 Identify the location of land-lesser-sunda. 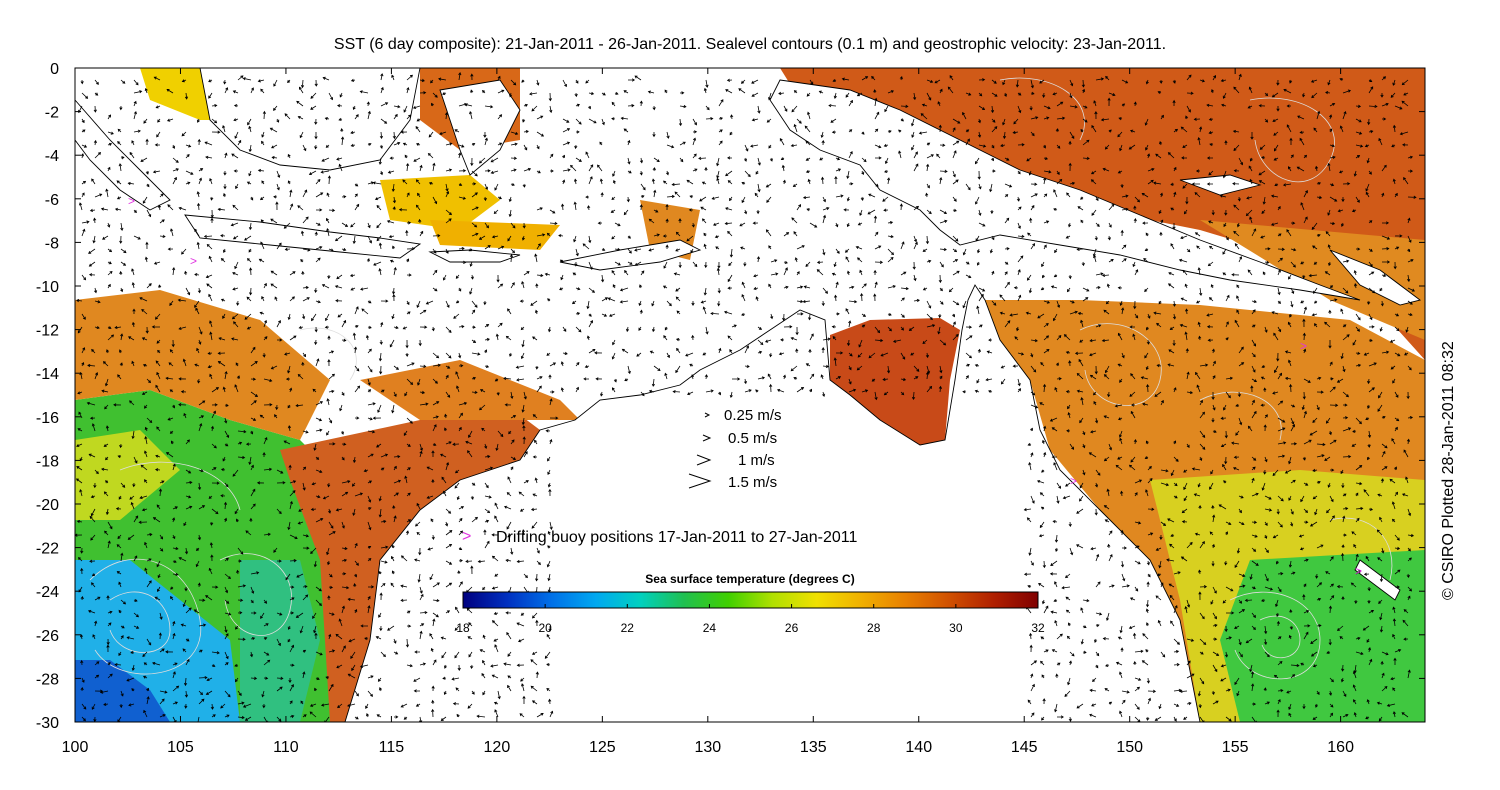
(474, 256).